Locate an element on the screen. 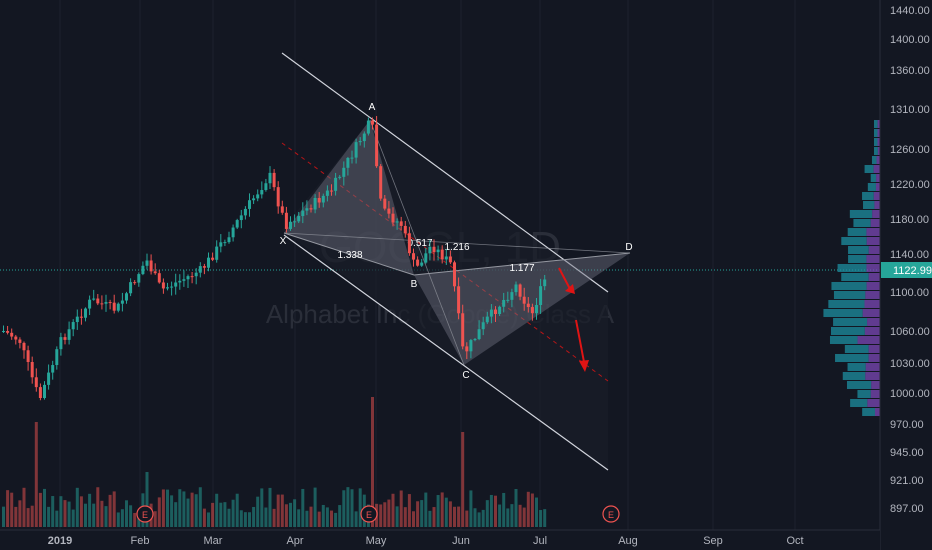 This screenshot has width=932, height=550. price-tick-1400: 1400.00 is located at coordinates (910, 40).